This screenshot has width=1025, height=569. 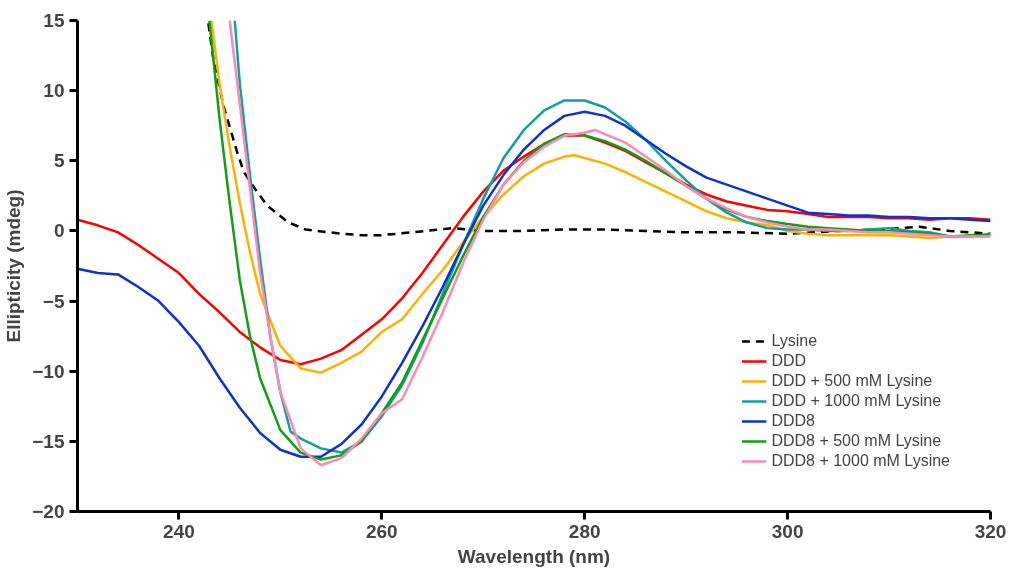 What do you see at coordinates (787, 531) in the screenshot?
I see `x-tick-label: 300` at bounding box center [787, 531].